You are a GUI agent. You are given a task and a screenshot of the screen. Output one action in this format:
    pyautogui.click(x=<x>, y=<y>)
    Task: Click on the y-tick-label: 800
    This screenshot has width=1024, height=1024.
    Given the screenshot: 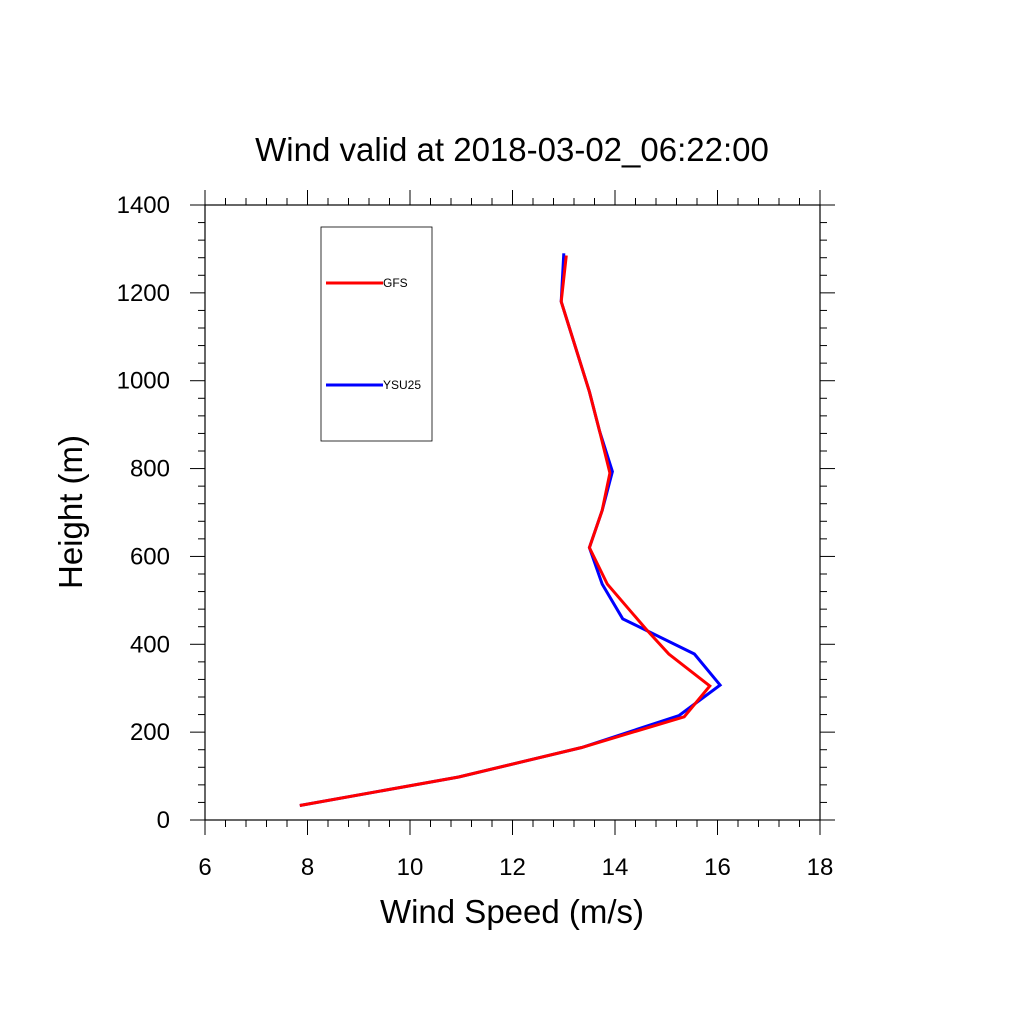 What is the action you would take?
    pyautogui.click(x=150, y=469)
    